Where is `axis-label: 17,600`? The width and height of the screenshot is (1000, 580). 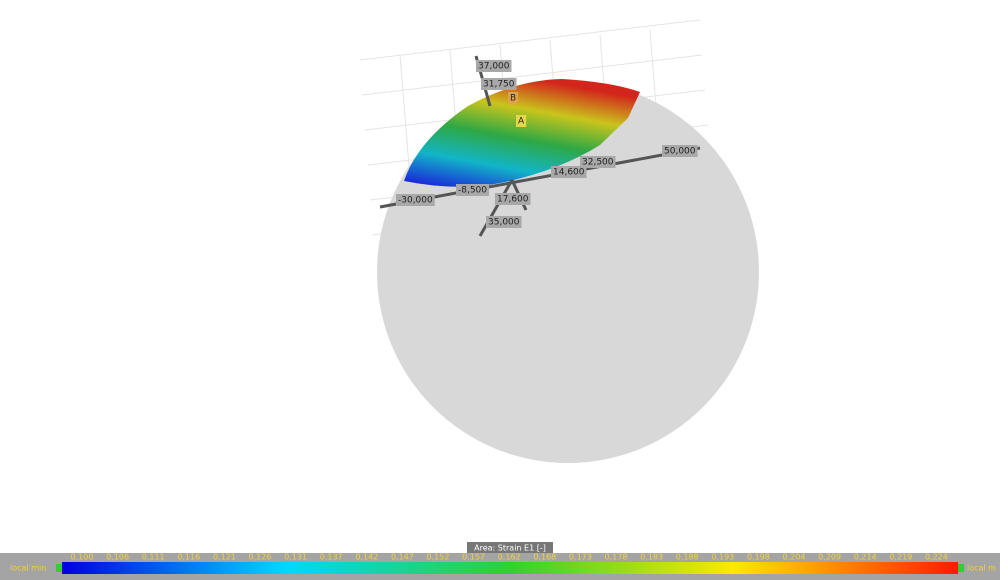
axis-label: 17,600 is located at coordinates (513, 200).